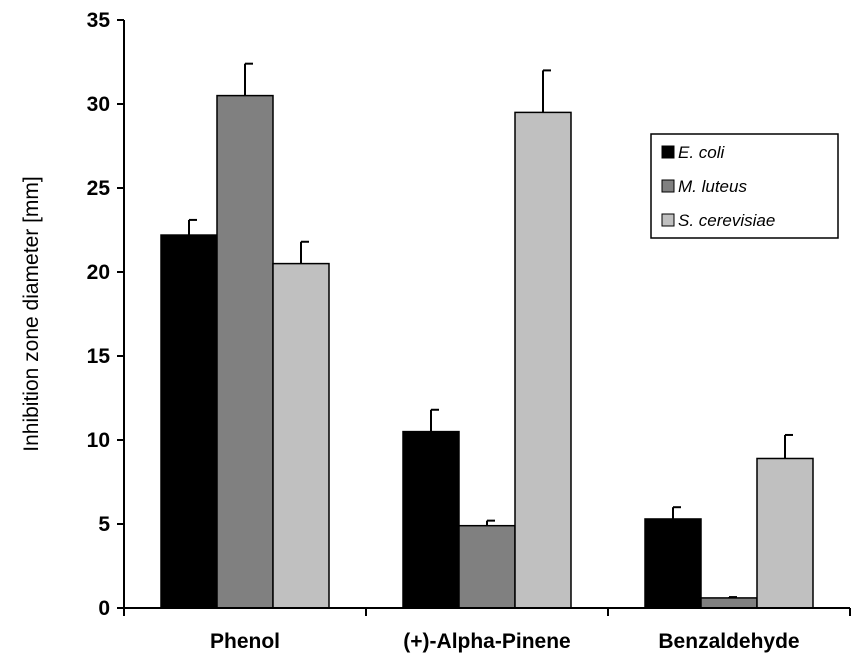 Image resolution: width=862 pixels, height=659 pixels. I want to click on y-tick-label: 15, so click(99, 356).